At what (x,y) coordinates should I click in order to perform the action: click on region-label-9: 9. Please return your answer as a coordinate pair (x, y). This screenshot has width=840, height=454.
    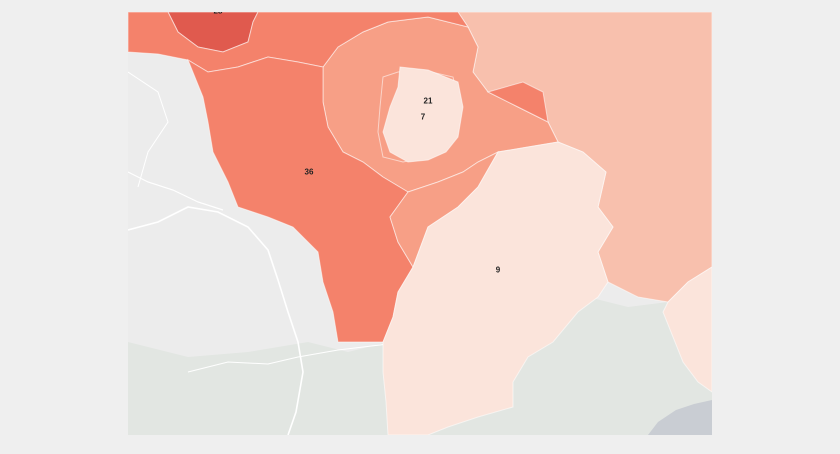
    Looking at the image, I should click on (498, 270).